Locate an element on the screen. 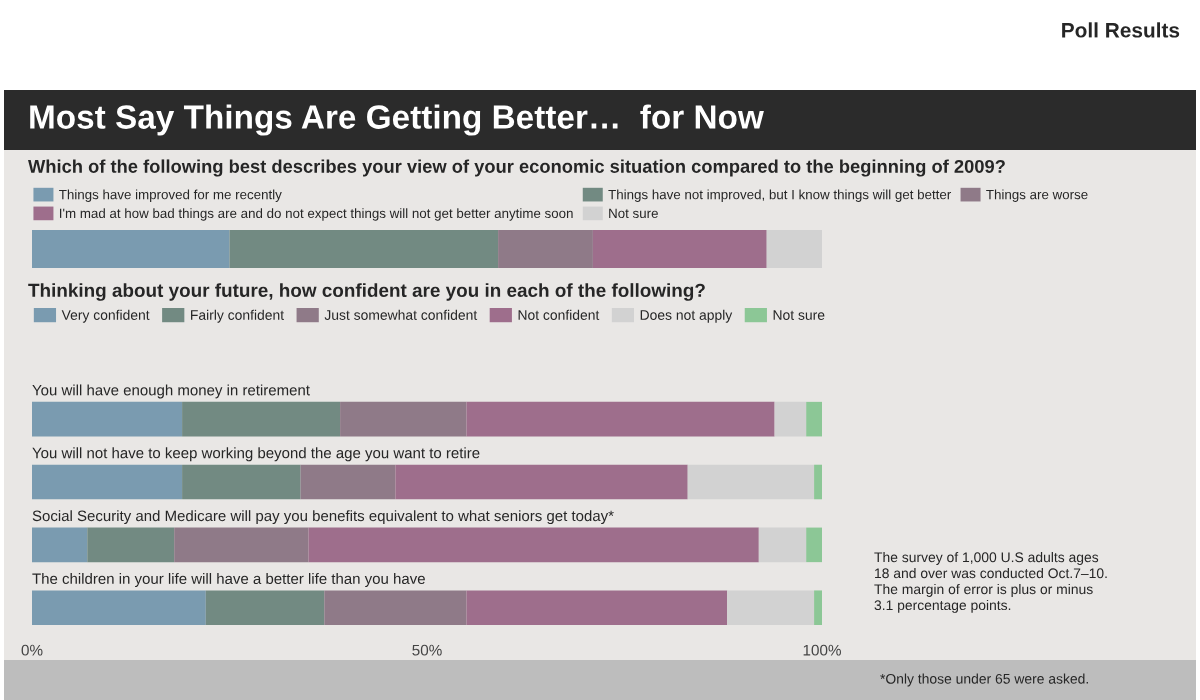 The image size is (1200, 700). chart-subtitle: Which of the following best describes your view of your economic situation compared to the beginning of 2009? is located at coordinates (516, 168).